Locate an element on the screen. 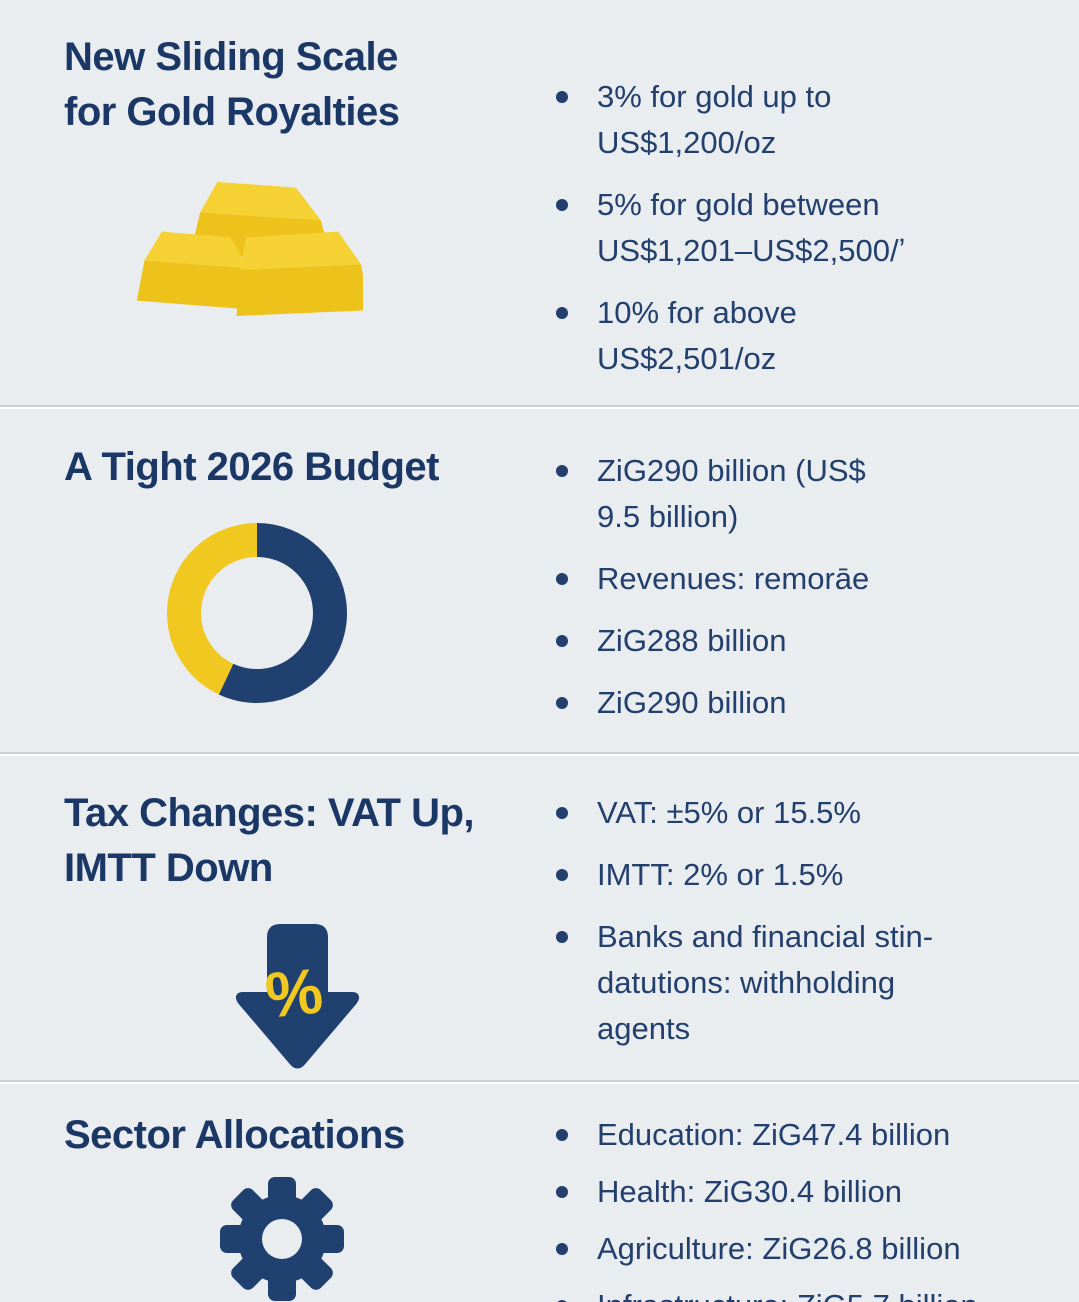 The image size is (1079, 1302). bullet-text: Infrastructure: ZiG5.7 billion is located at coordinates (787, 1295).